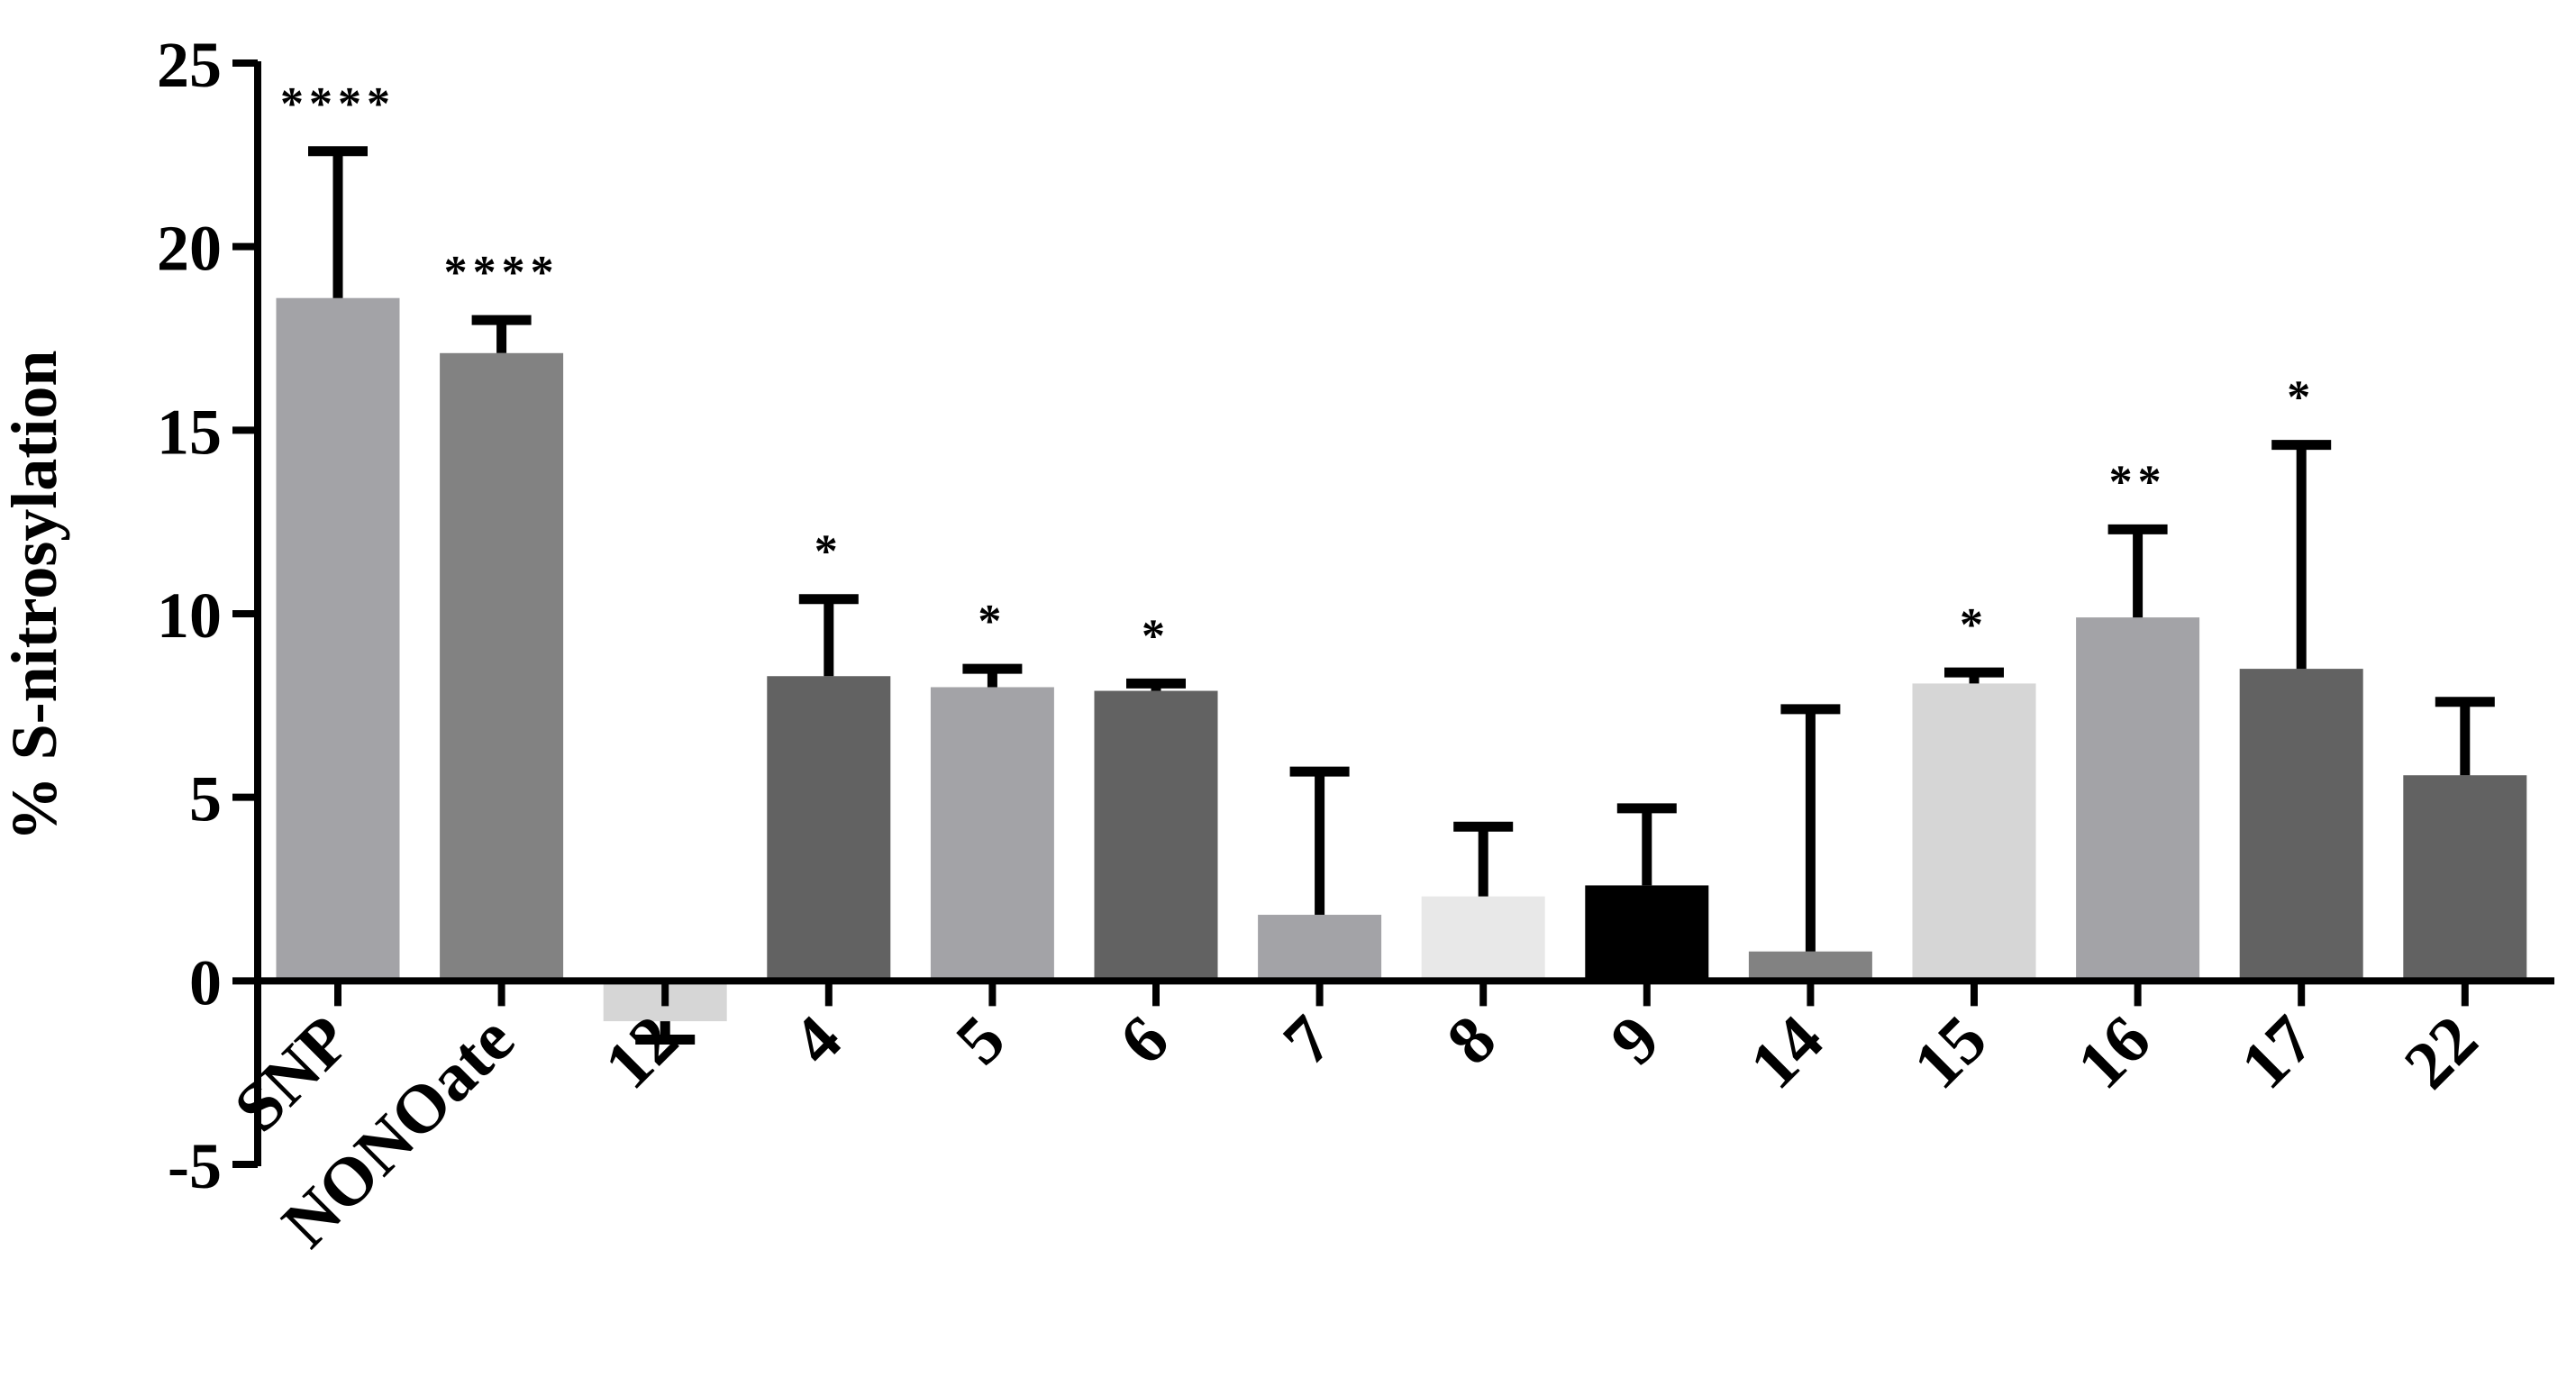 The image size is (2576, 1378). Describe the element at coordinates (205, 799) in the screenshot. I see `y-tick-label: 5` at that location.